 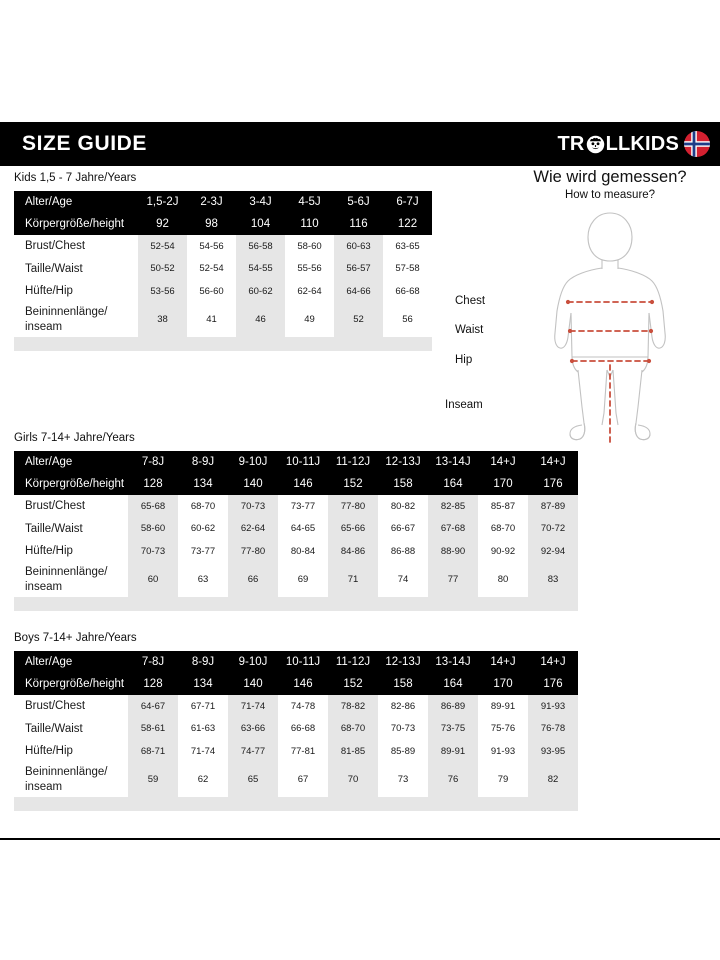 What do you see at coordinates (464, 404) in the screenshot?
I see `label-inseam: Inseam` at bounding box center [464, 404].